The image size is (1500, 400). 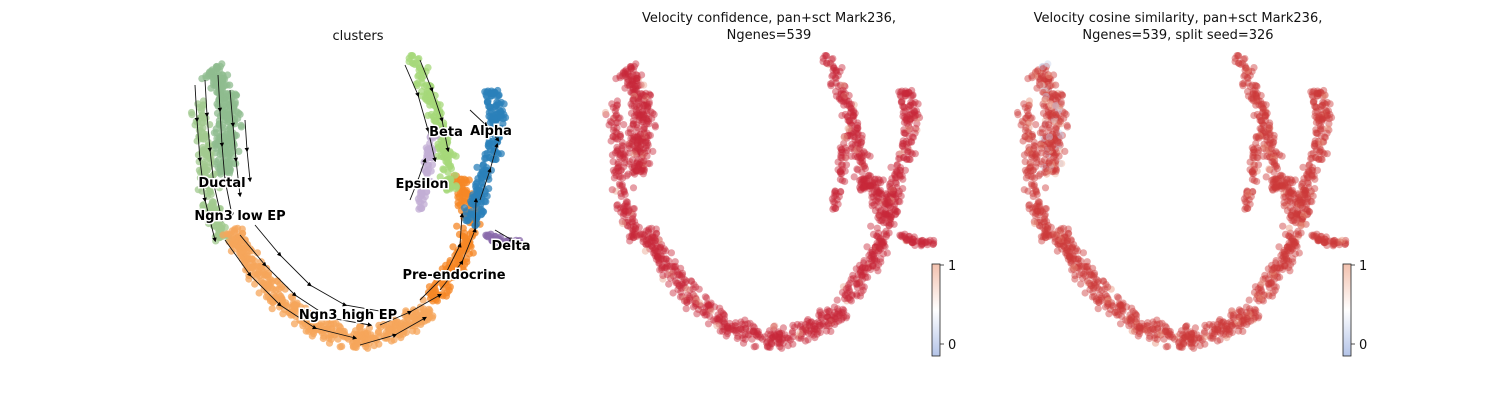 What do you see at coordinates (952, 266) in the screenshot?
I see `colorbar-max-label: 1` at bounding box center [952, 266].